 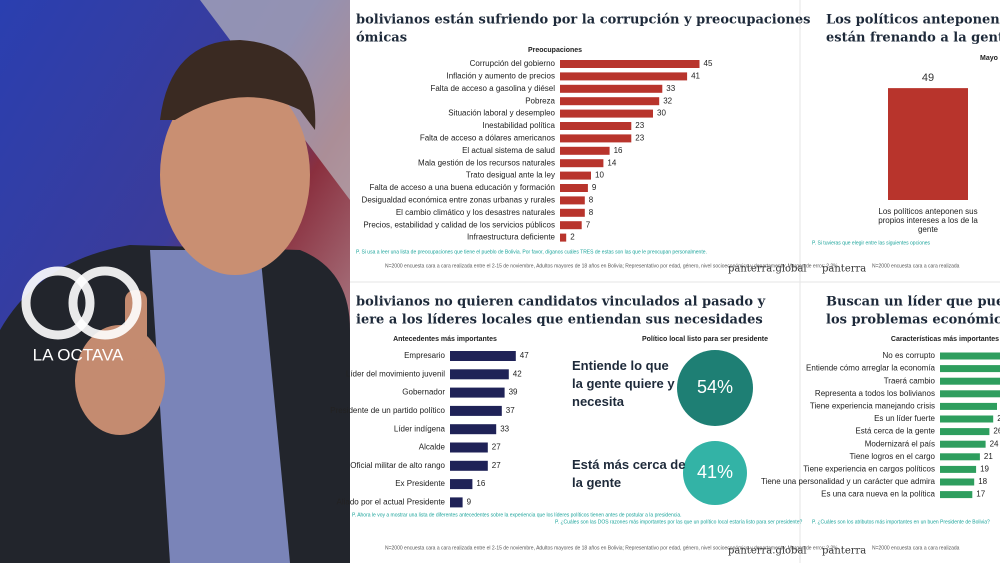 What do you see at coordinates (661, 113) in the screenshot?
I see `value-label: 30` at bounding box center [661, 113].